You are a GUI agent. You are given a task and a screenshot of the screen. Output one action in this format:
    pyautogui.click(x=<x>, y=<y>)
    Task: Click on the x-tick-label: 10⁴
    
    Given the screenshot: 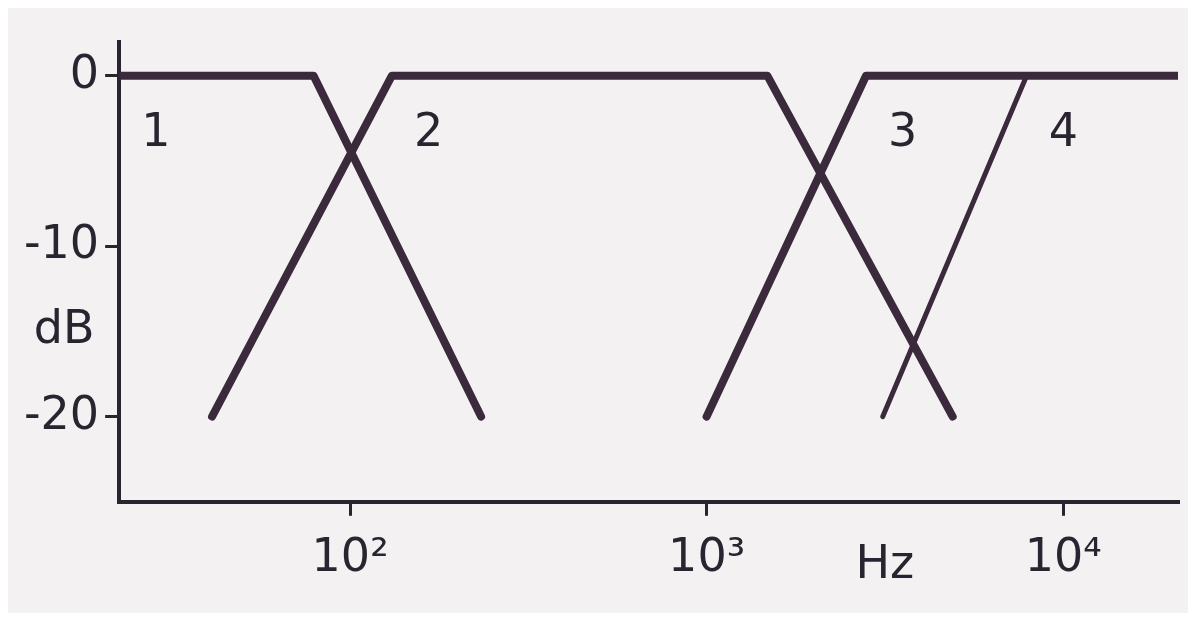 What is the action you would take?
    pyautogui.click(x=1063, y=555)
    